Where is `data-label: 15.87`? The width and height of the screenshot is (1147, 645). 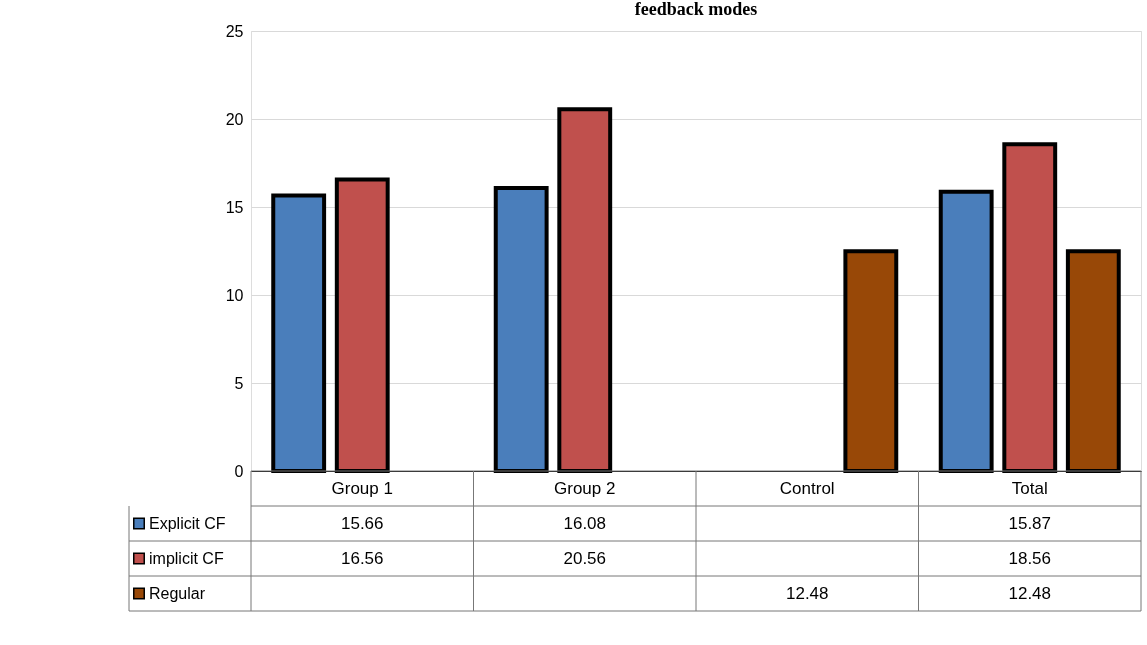
data-label: 15.87 is located at coordinates (1030, 523).